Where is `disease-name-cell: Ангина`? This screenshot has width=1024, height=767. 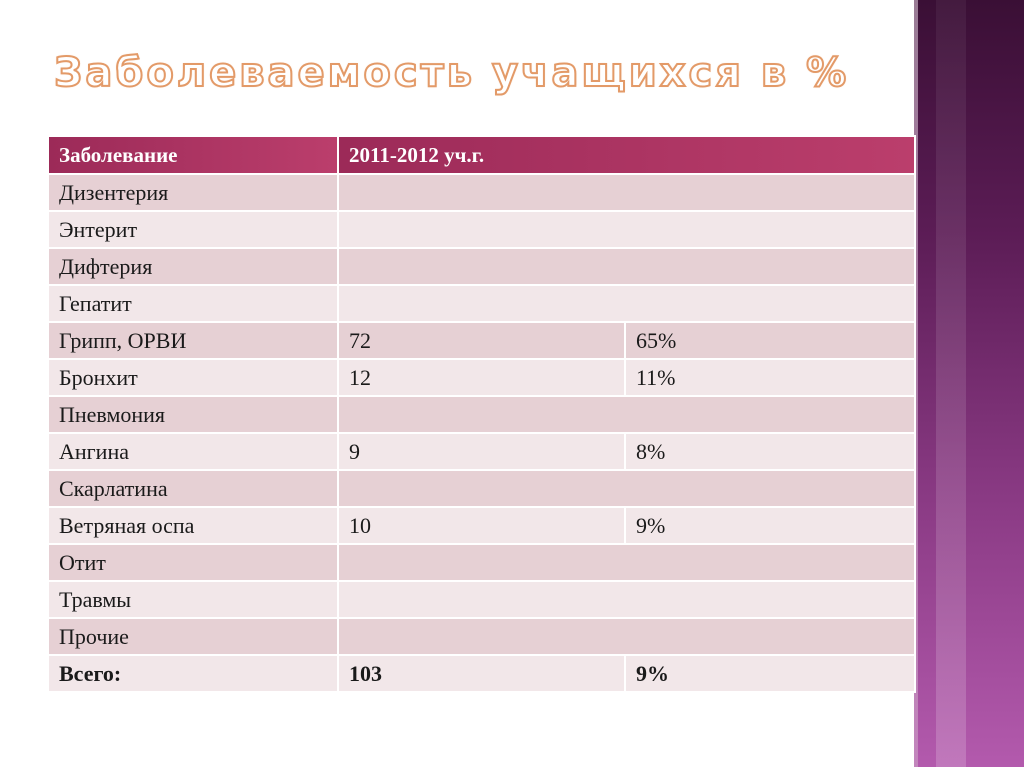 disease-name-cell: Ангина is located at coordinates (193, 451).